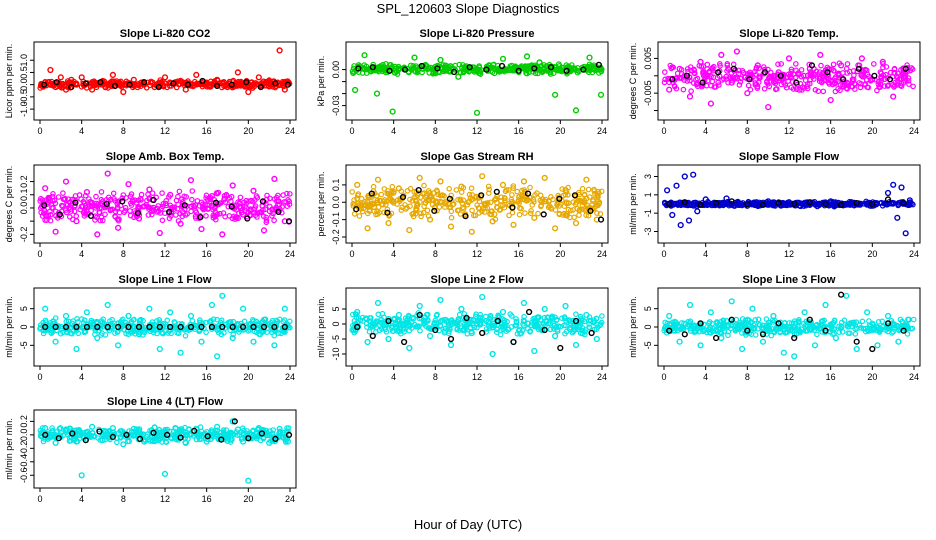 This screenshot has height=540, width=936. I want to click on x-tick-label: 8, so click(747, 131).